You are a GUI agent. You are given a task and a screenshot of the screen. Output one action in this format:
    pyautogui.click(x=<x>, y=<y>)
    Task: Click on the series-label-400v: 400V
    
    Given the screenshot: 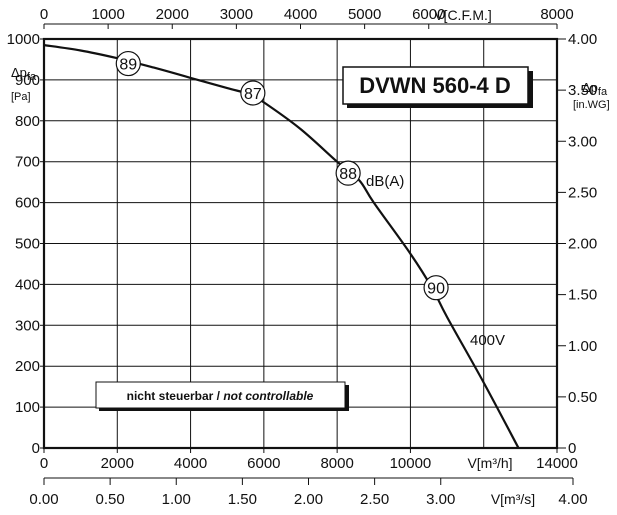 What is the action you would take?
    pyautogui.click(x=487, y=340)
    